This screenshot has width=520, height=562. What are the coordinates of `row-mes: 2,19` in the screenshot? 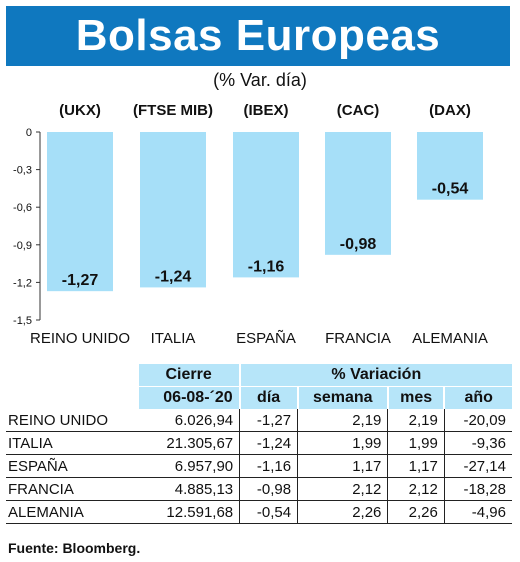 It's located at (416, 420).